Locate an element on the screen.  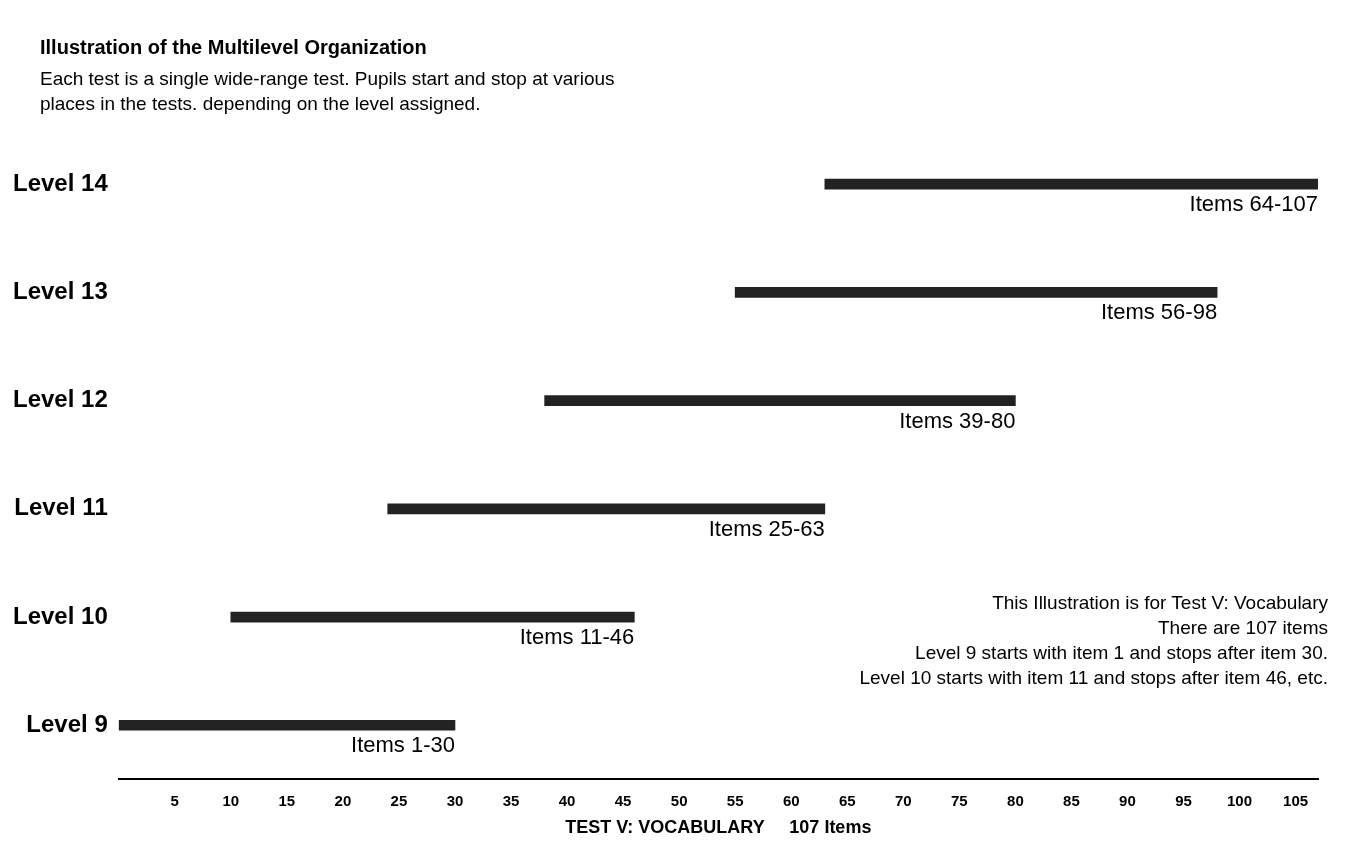
x-tick-label: 105 is located at coordinates (1296, 800).